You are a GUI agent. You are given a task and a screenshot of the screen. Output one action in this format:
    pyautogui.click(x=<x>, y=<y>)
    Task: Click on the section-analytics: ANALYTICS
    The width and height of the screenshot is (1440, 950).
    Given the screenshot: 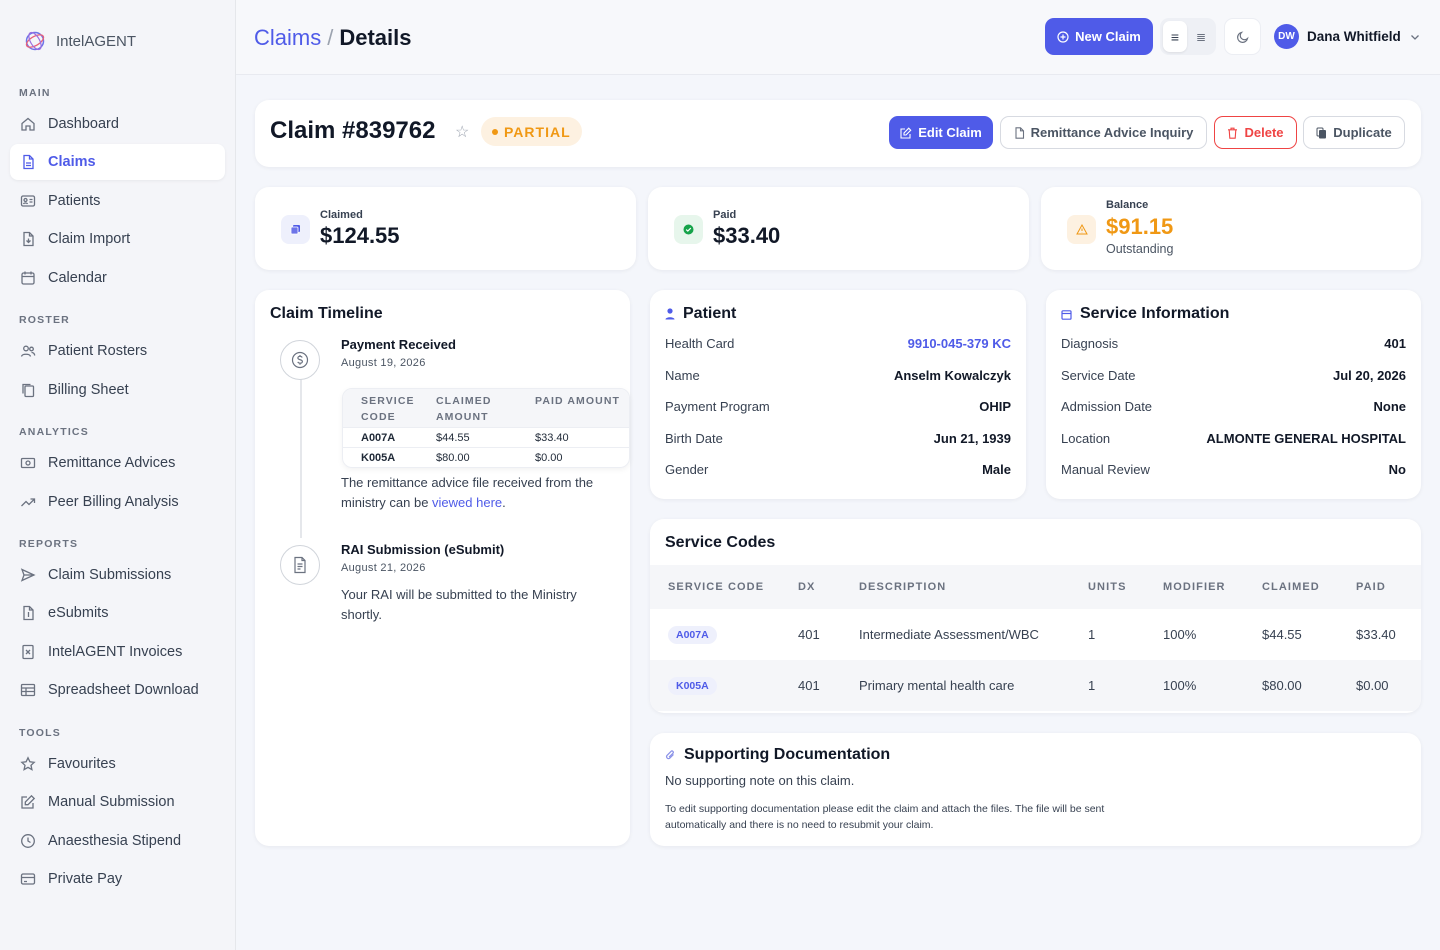 What is the action you would take?
    pyautogui.click(x=54, y=432)
    